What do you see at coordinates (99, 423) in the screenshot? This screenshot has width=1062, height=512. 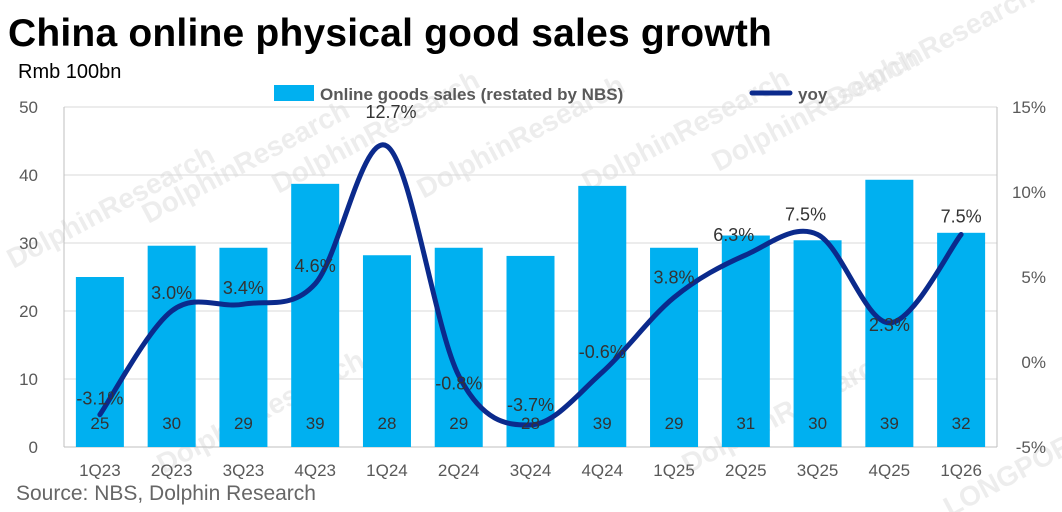 I see `bar-value-label: 25` at bounding box center [99, 423].